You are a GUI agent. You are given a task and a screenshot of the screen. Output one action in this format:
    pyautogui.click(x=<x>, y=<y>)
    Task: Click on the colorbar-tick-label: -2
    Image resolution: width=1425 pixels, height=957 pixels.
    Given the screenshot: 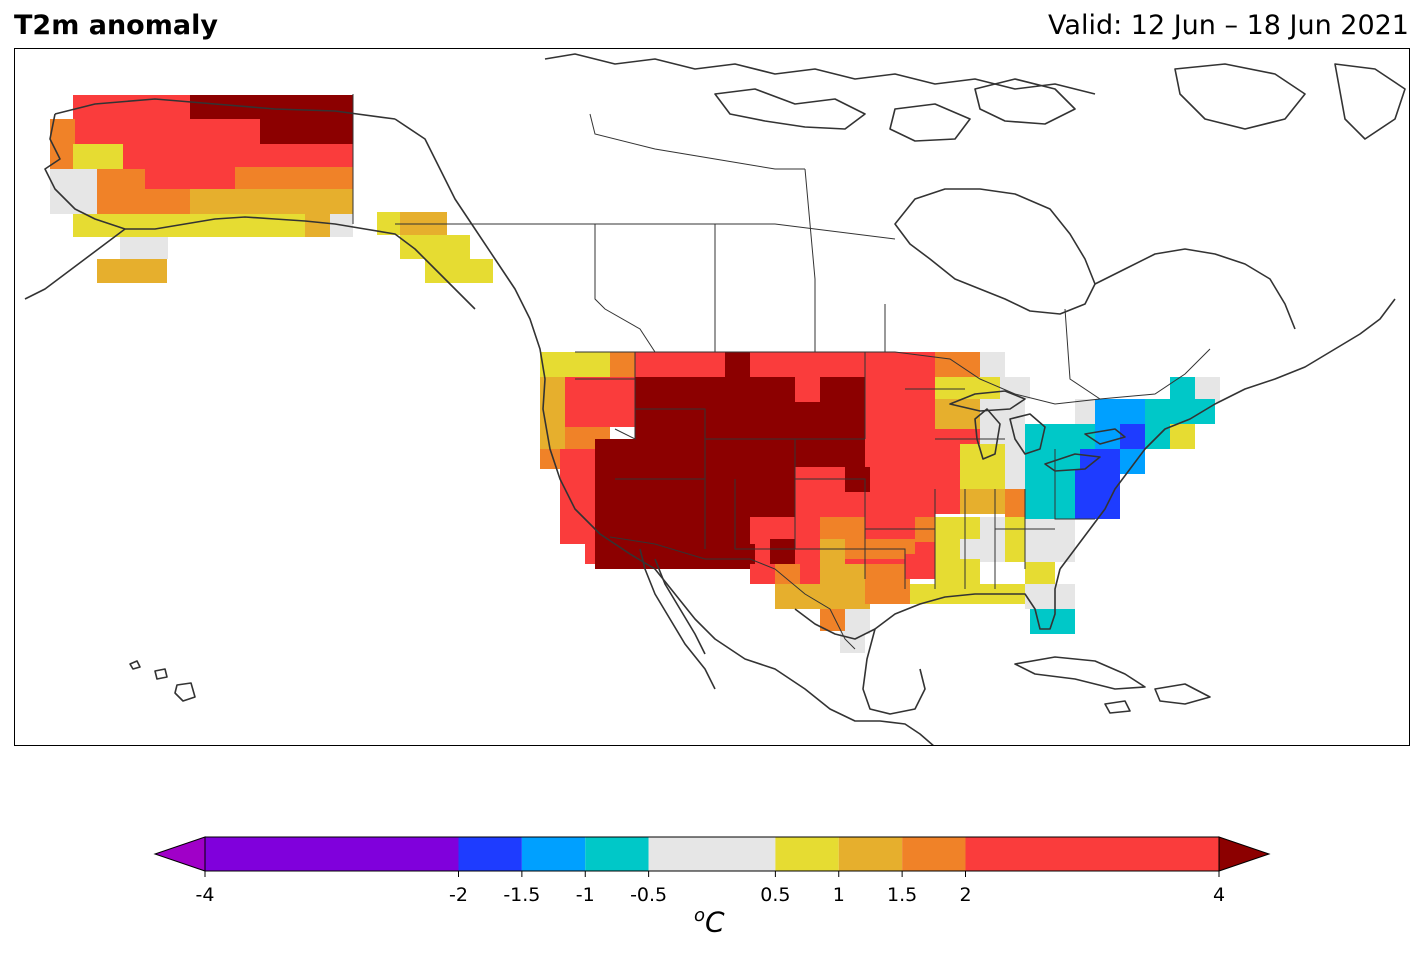 What is the action you would take?
    pyautogui.click(x=458, y=895)
    